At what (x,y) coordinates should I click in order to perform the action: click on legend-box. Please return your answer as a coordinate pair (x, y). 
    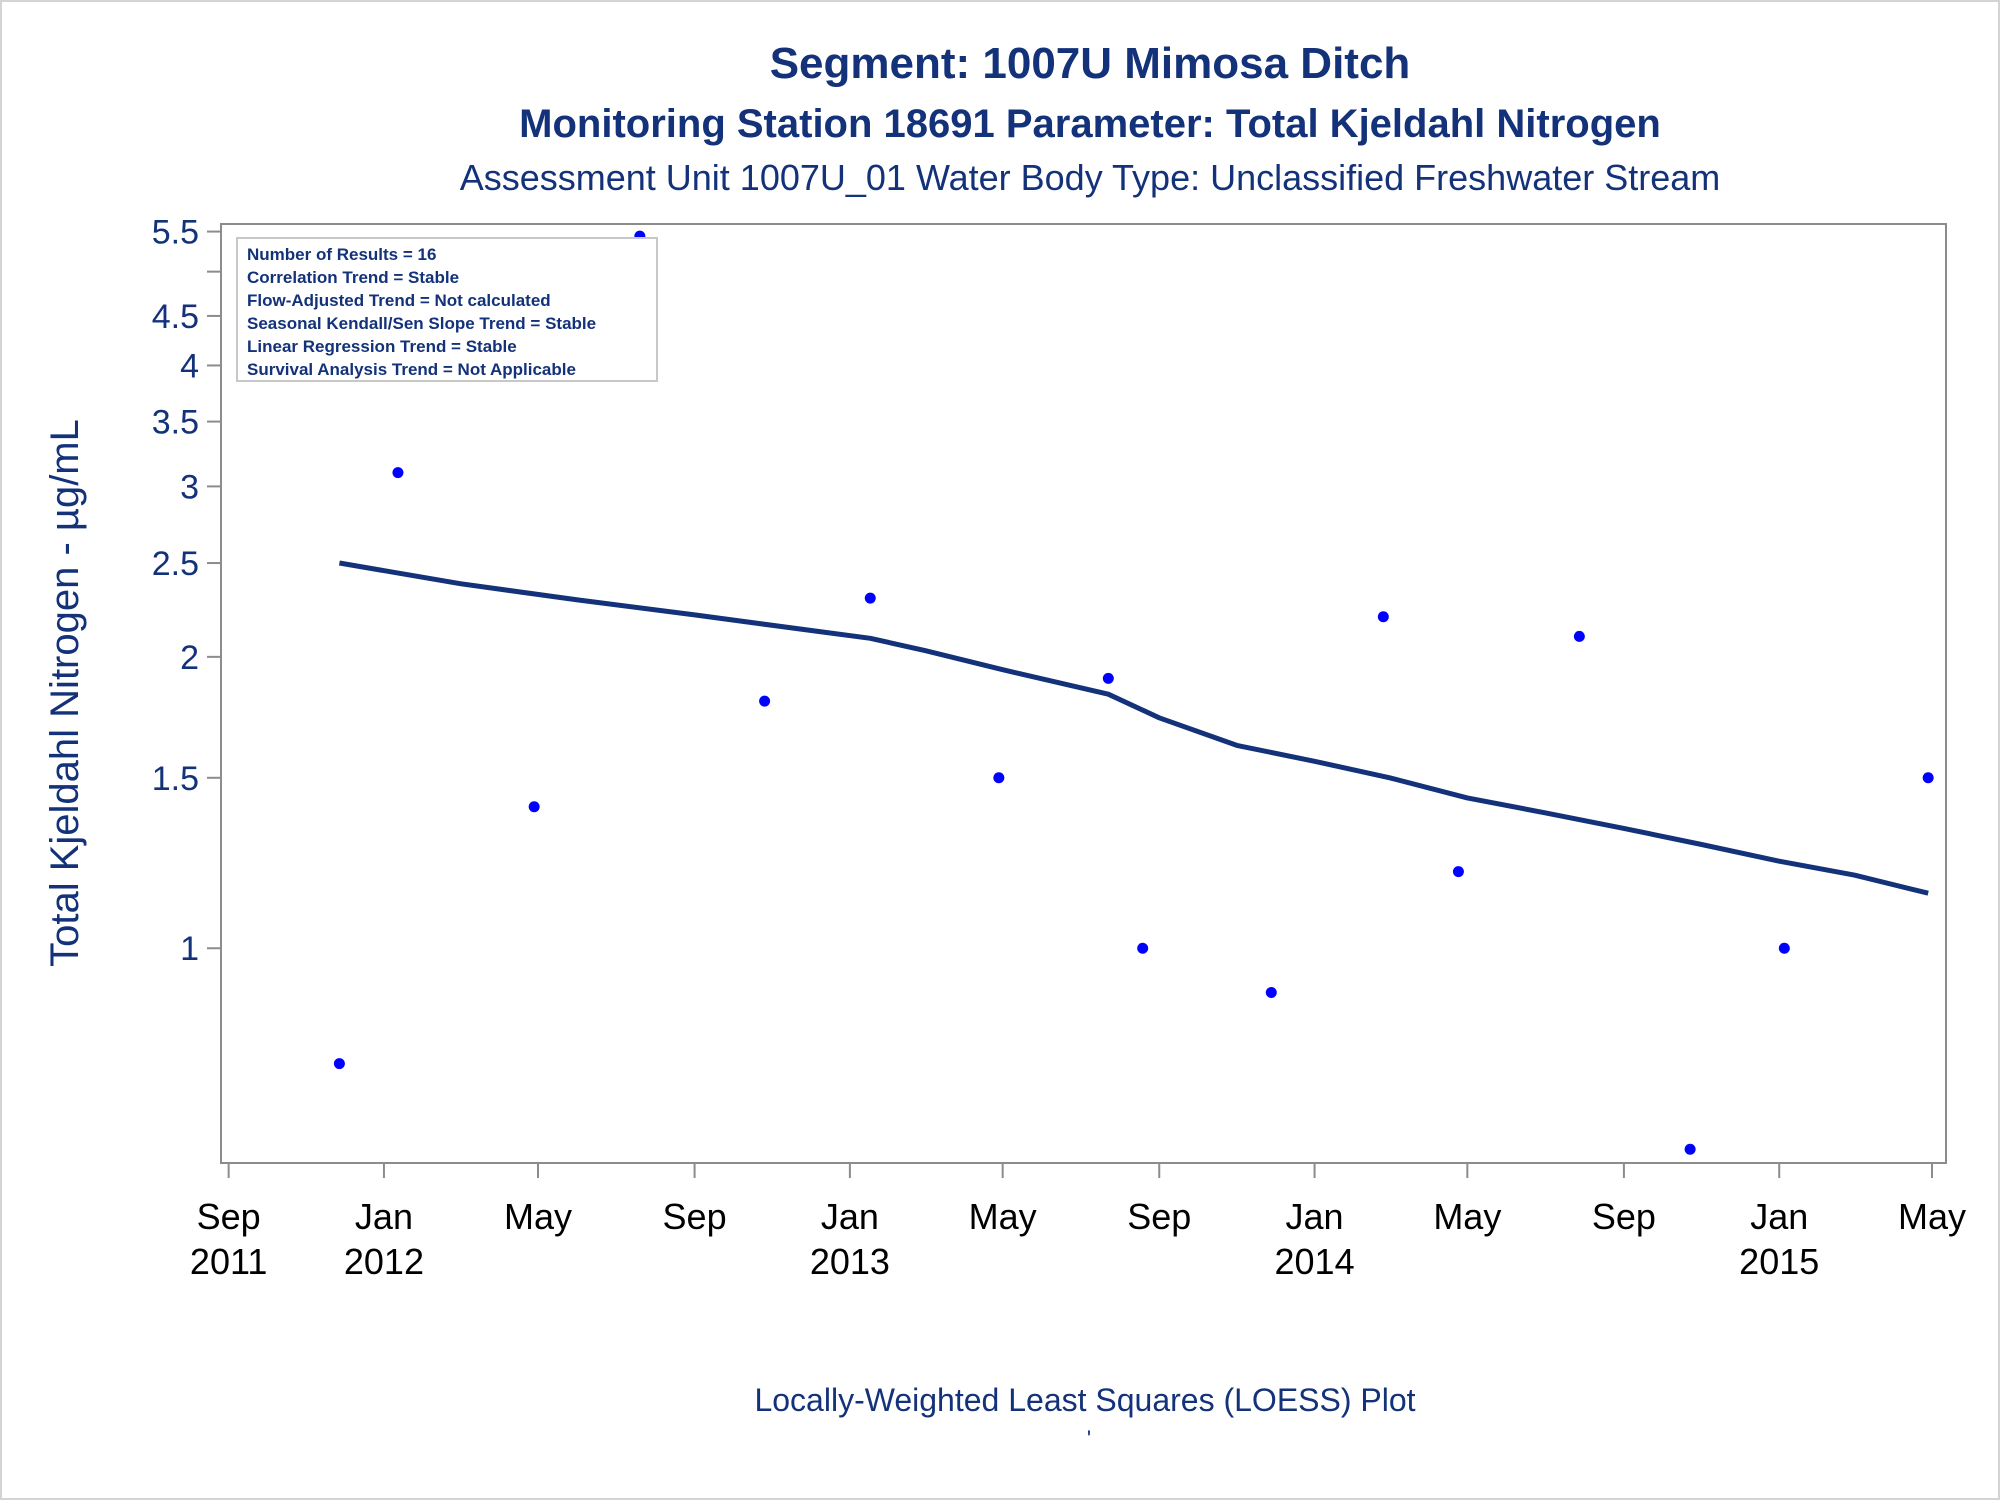
    Looking at the image, I should click on (447, 309).